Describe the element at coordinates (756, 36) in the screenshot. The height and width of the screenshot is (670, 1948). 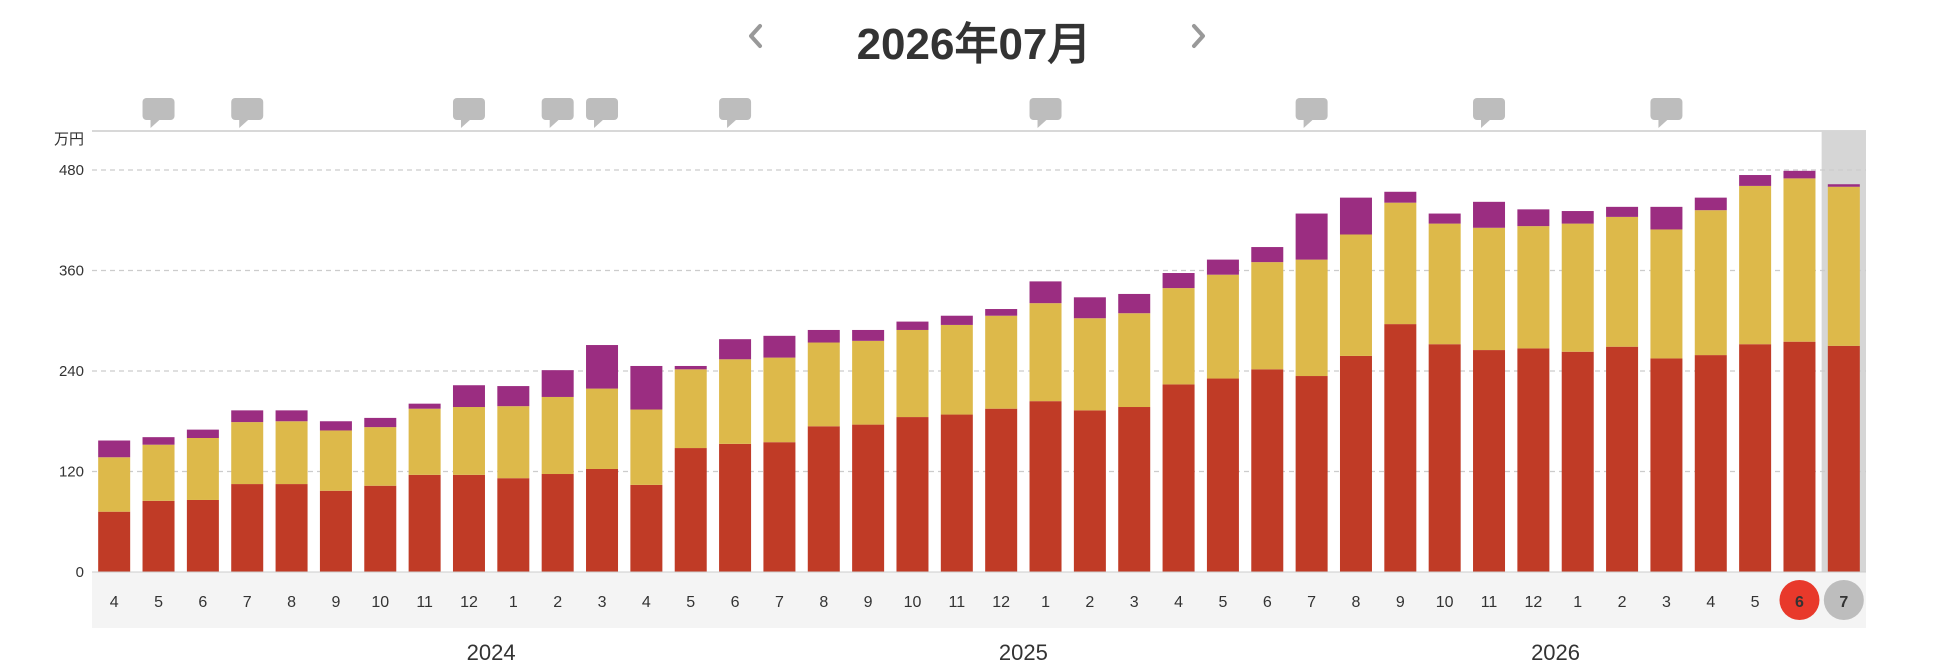
I see `prev-month-button` at that location.